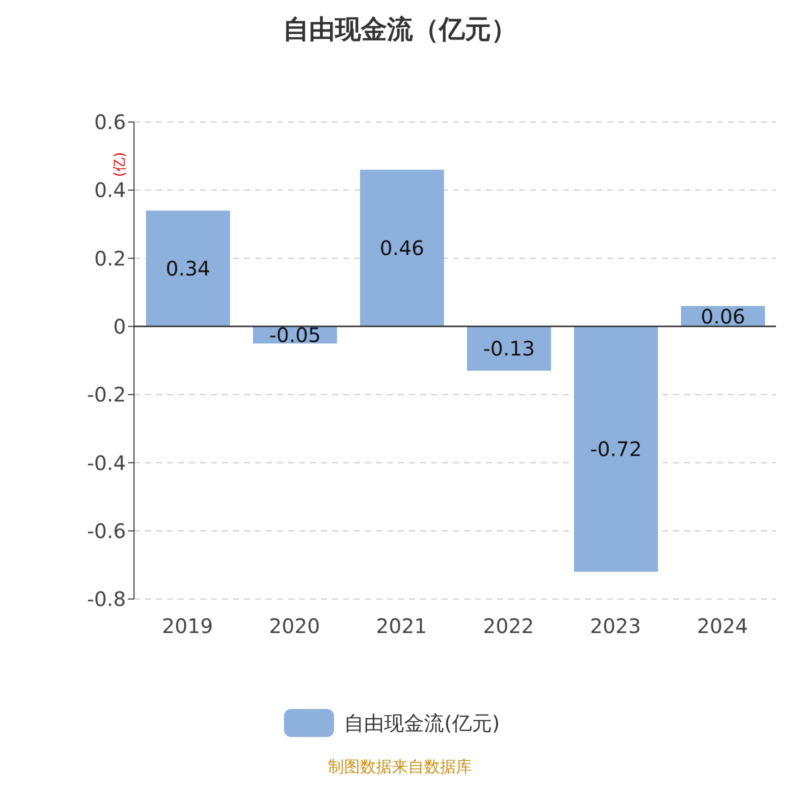  I want to click on data-label: 0.46, so click(402, 248).